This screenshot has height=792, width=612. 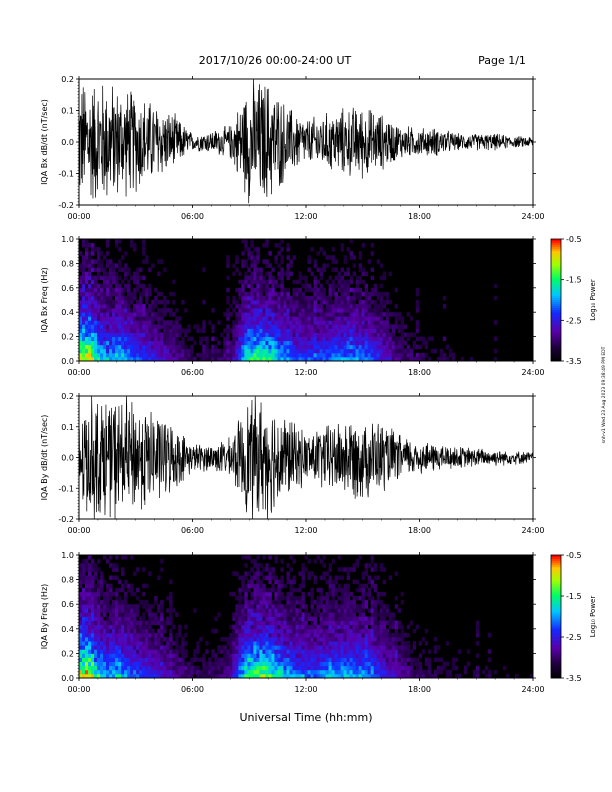 I want to click on y-tick-label: 0.2, so click(x=67, y=337).